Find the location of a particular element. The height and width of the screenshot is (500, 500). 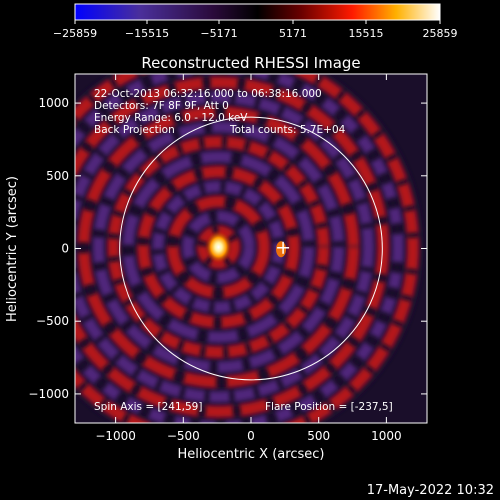

annotation-time-range: 22-Oct-2013 06:32:16.000 to 06:38:16.000 is located at coordinates (208, 94).